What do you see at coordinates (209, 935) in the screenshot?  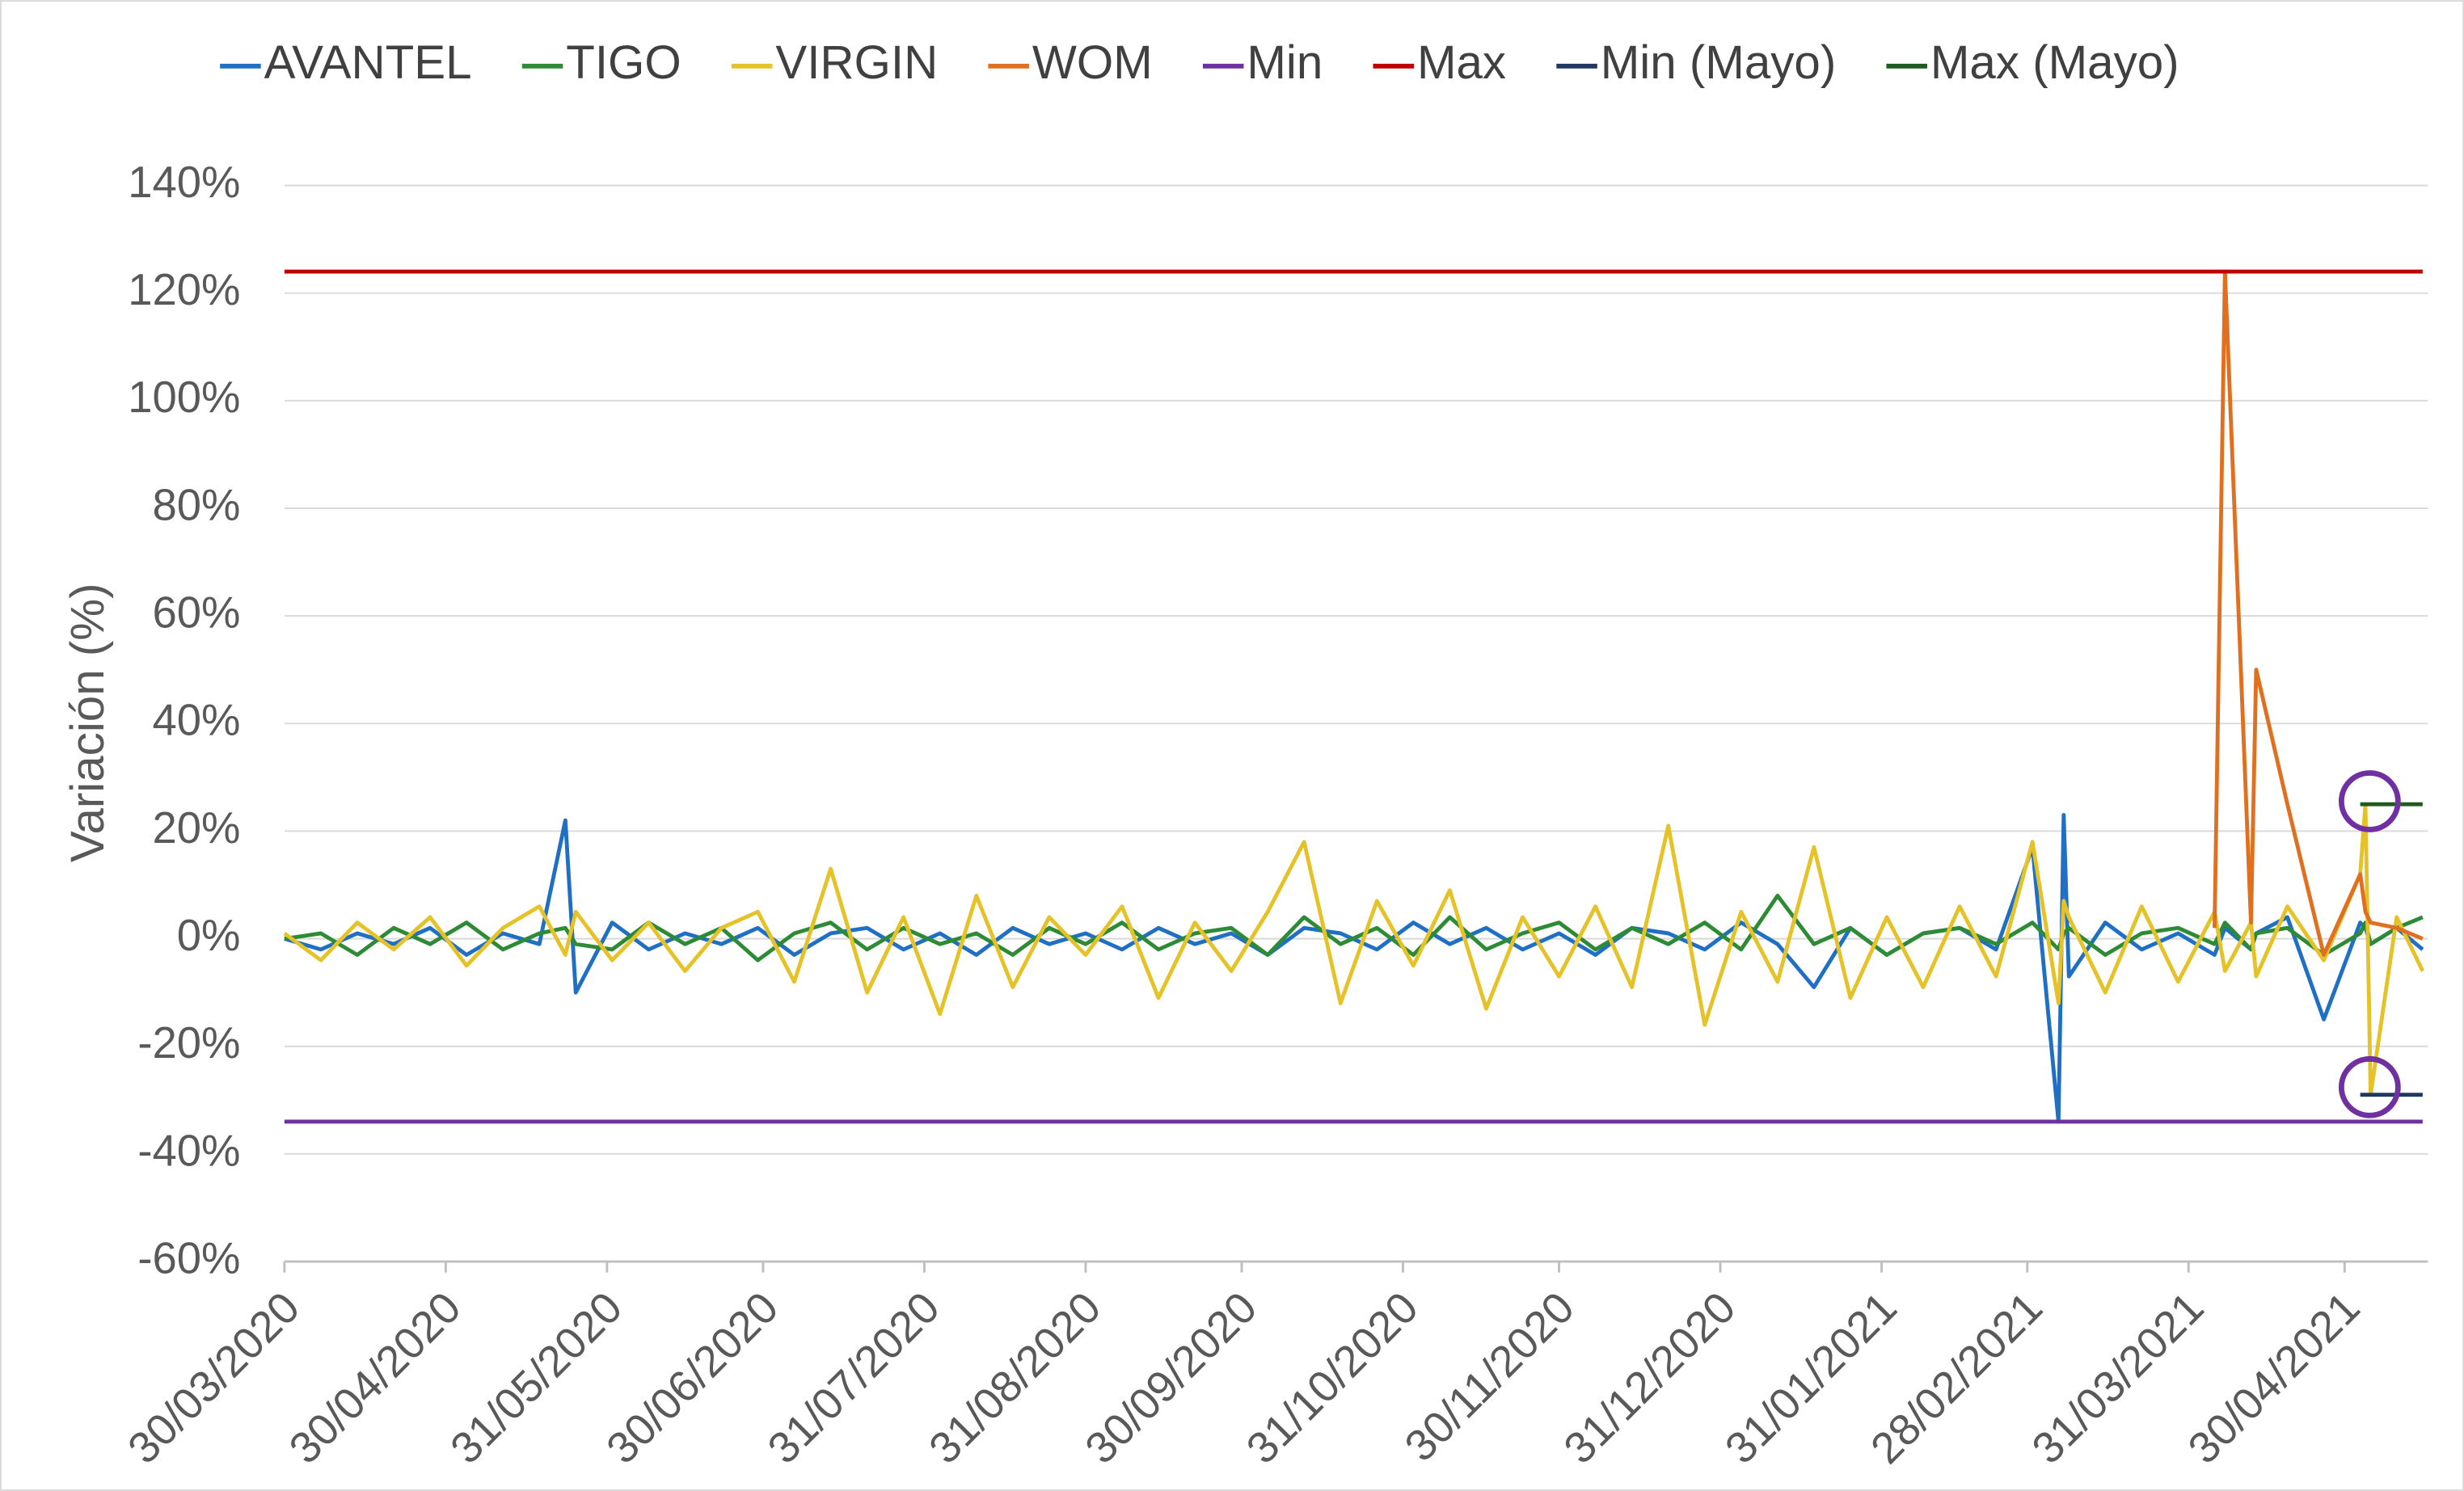 I see `y-tick-label: 0%` at bounding box center [209, 935].